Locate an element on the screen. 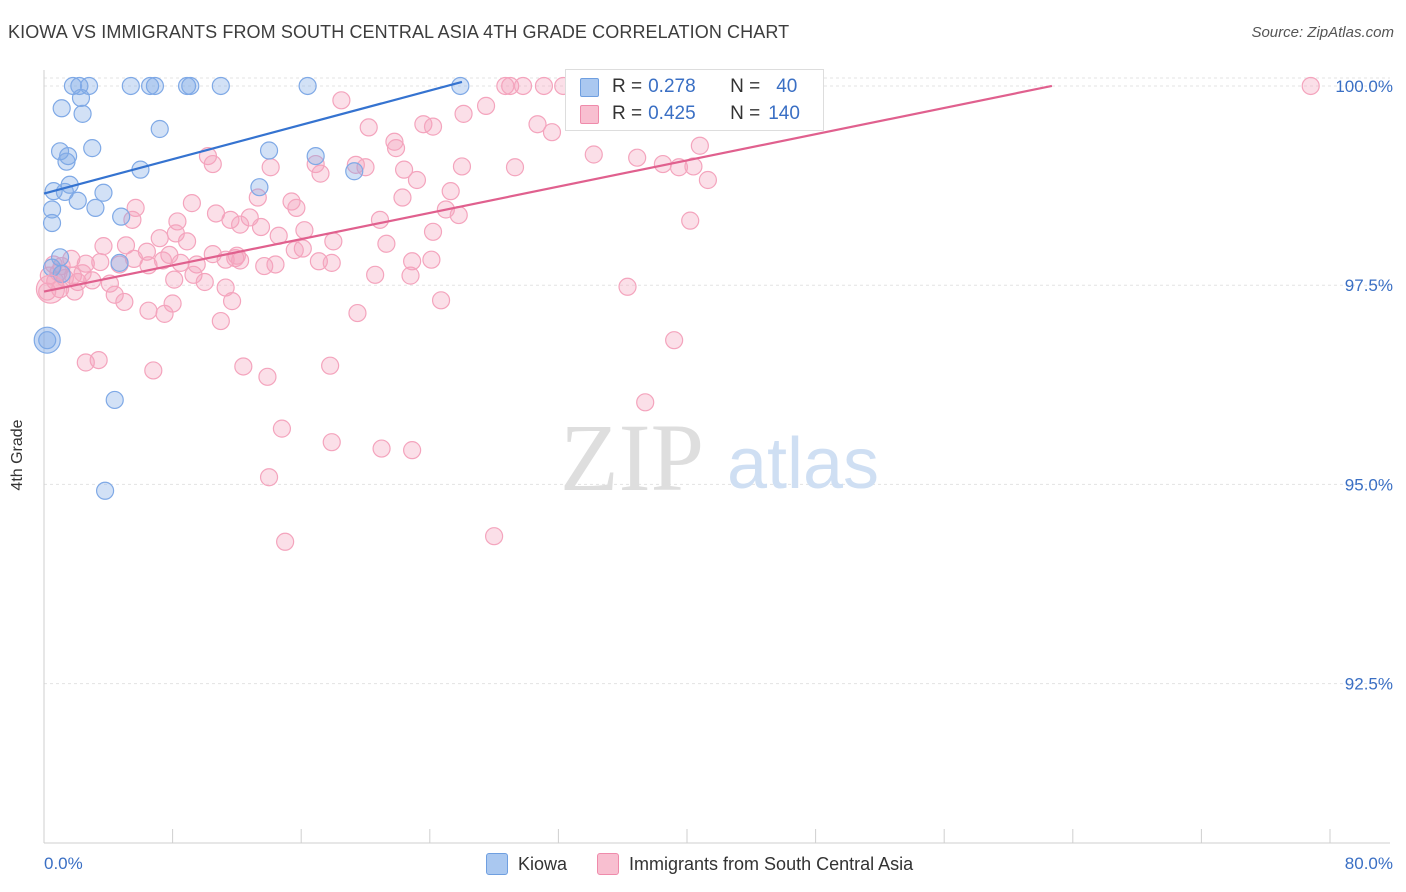 The width and height of the screenshot is (1406, 892). stats-row-kiowa: R = 0.278 N = 40 is located at coordinates (688, 87).